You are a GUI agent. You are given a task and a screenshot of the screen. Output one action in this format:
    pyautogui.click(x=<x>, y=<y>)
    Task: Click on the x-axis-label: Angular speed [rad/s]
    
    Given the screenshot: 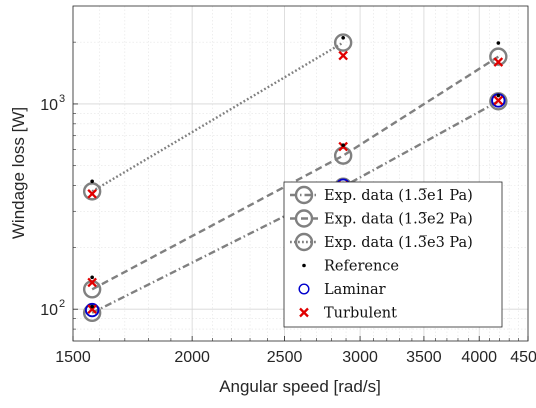 What is the action you would take?
    pyautogui.click(x=300, y=386)
    